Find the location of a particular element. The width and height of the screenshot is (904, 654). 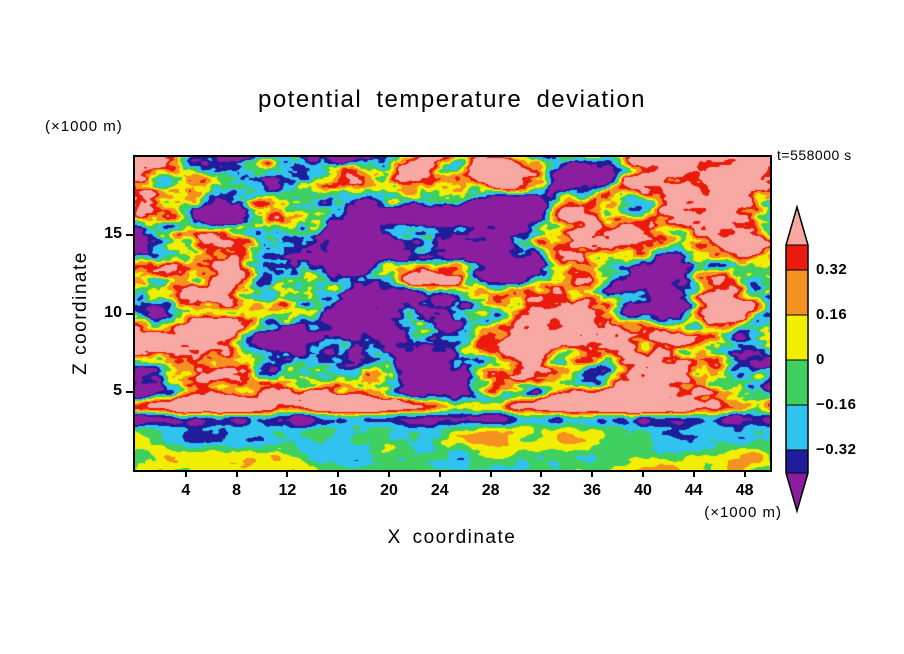

chart-title: potential temperature deviation is located at coordinates (452, 99).